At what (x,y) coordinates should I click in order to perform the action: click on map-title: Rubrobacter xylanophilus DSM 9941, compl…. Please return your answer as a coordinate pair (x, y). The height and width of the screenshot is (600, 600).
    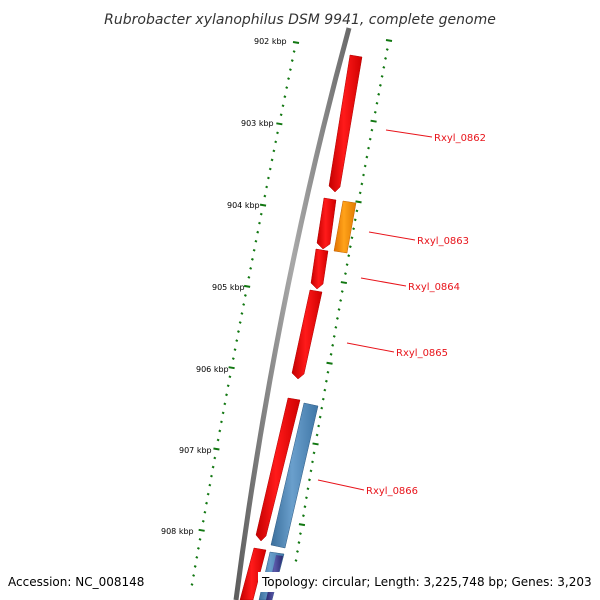
    Looking at the image, I should click on (300, 20).